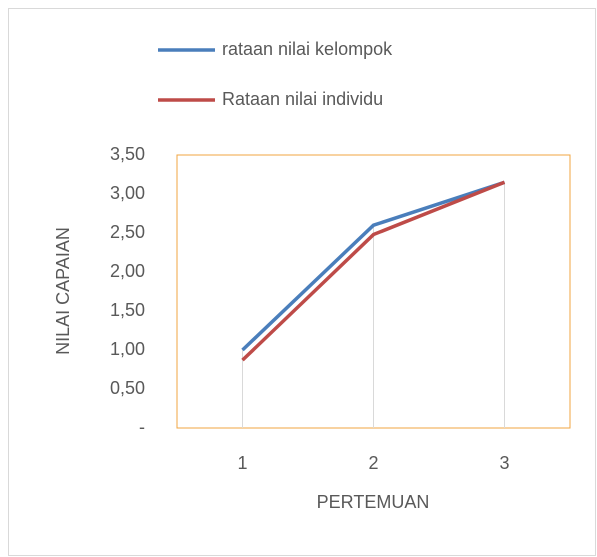  Describe the element at coordinates (302, 99) in the screenshot. I see `legend-label: Rataan nilai individu` at that location.